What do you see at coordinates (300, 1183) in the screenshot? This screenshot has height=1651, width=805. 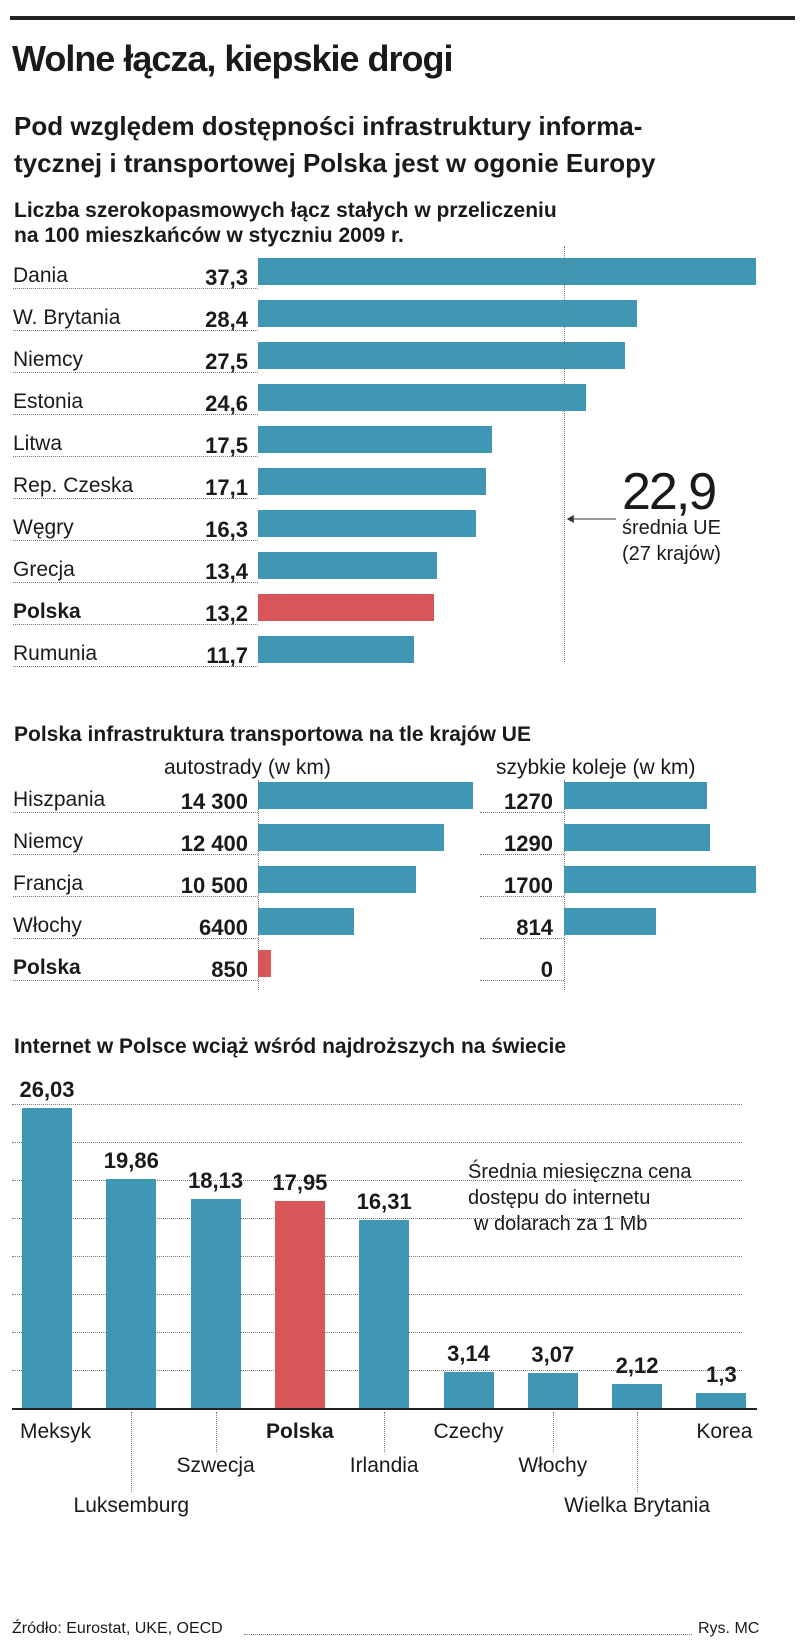 I see `chart3-value-polska: 17,95` at bounding box center [300, 1183].